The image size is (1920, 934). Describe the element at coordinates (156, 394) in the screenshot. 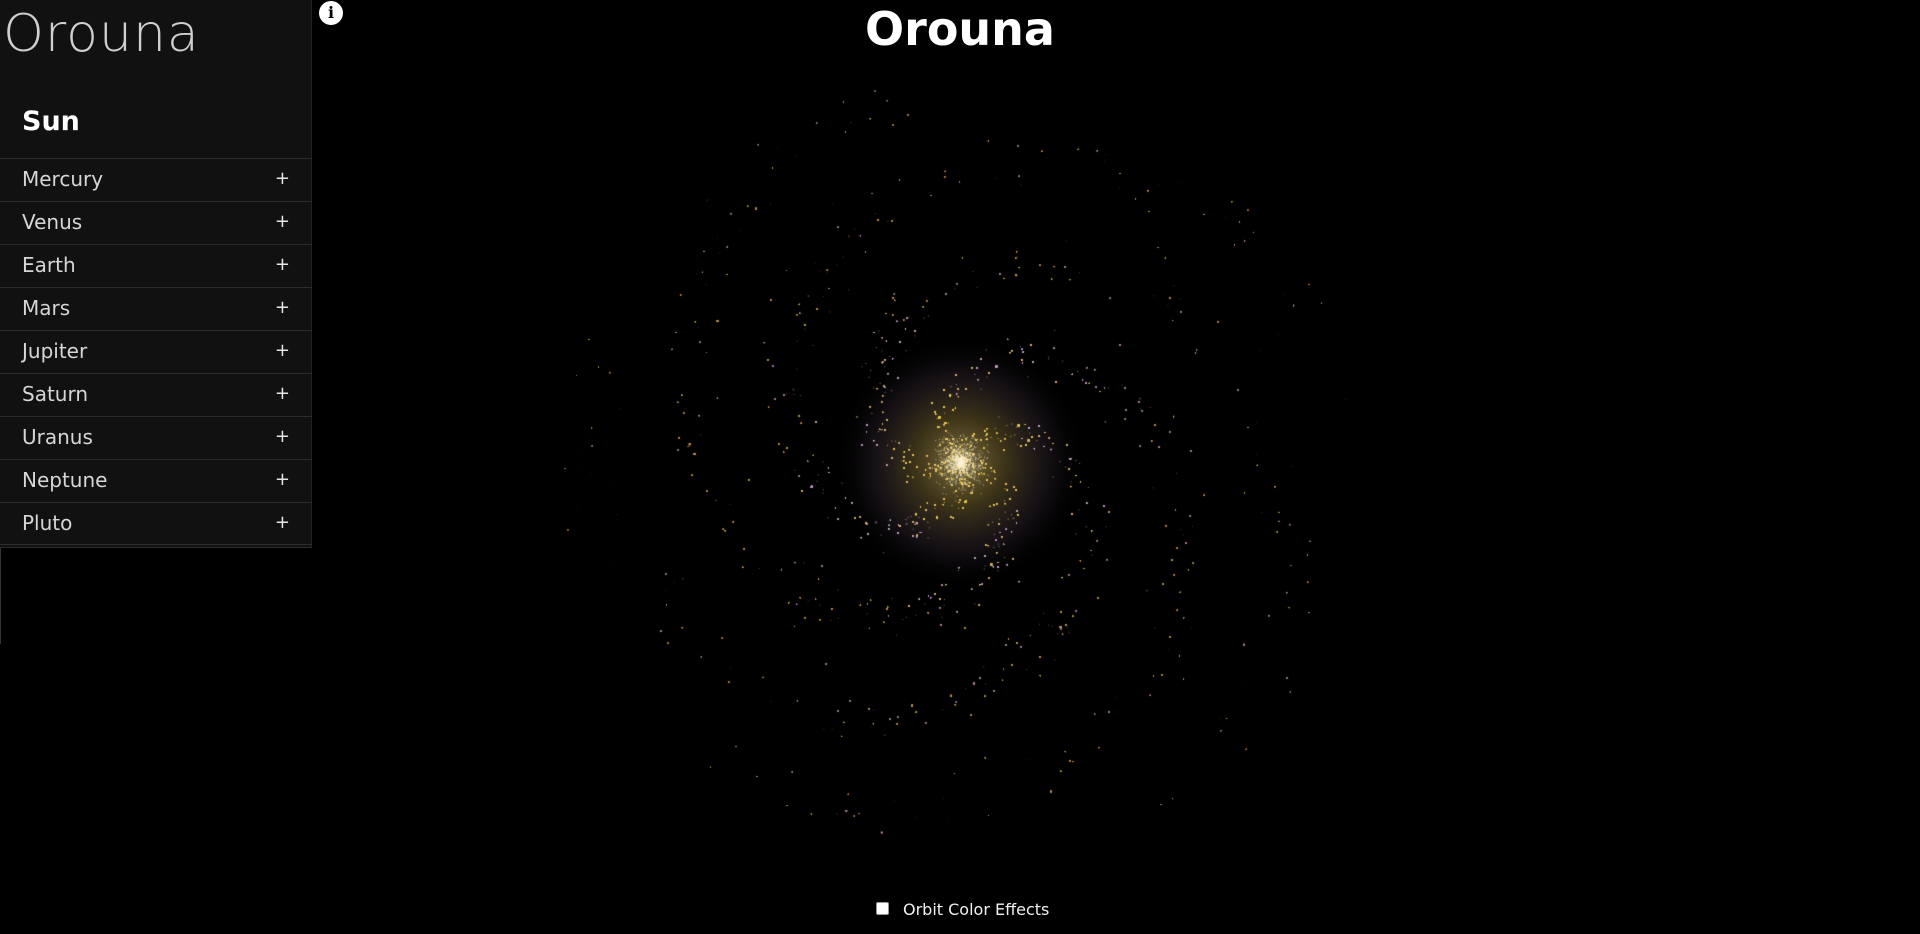

I see `sidebar-item-saturn: Saturn +` at that location.